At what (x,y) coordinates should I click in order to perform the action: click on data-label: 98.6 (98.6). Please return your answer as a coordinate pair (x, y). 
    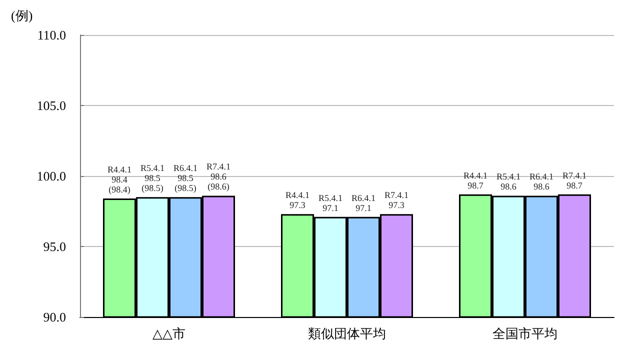
    Looking at the image, I should click on (219, 182).